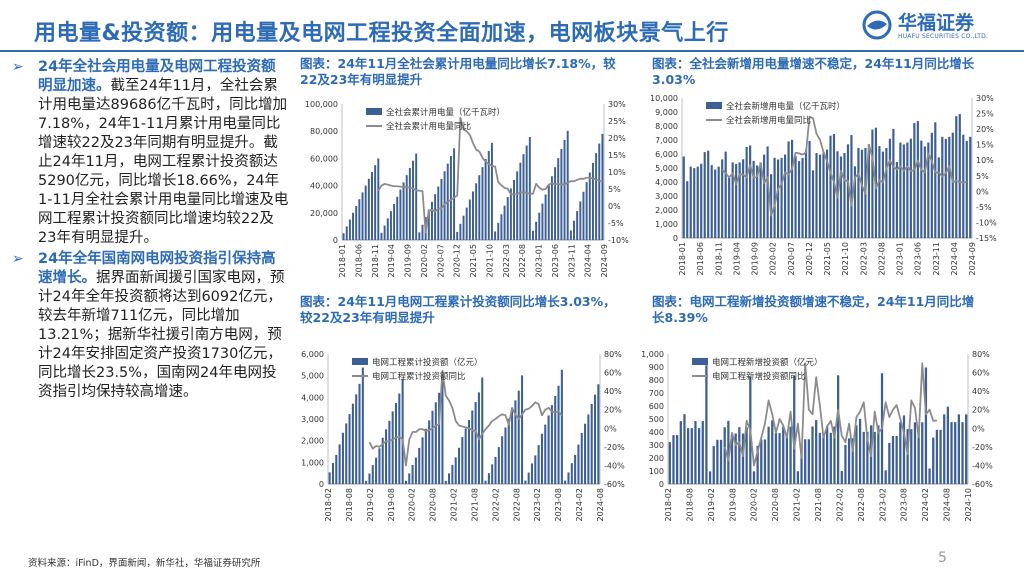  Describe the element at coordinates (759, 376) in the screenshot. I see `legend-line-label: 电网工程新增投资额同比` at that location.